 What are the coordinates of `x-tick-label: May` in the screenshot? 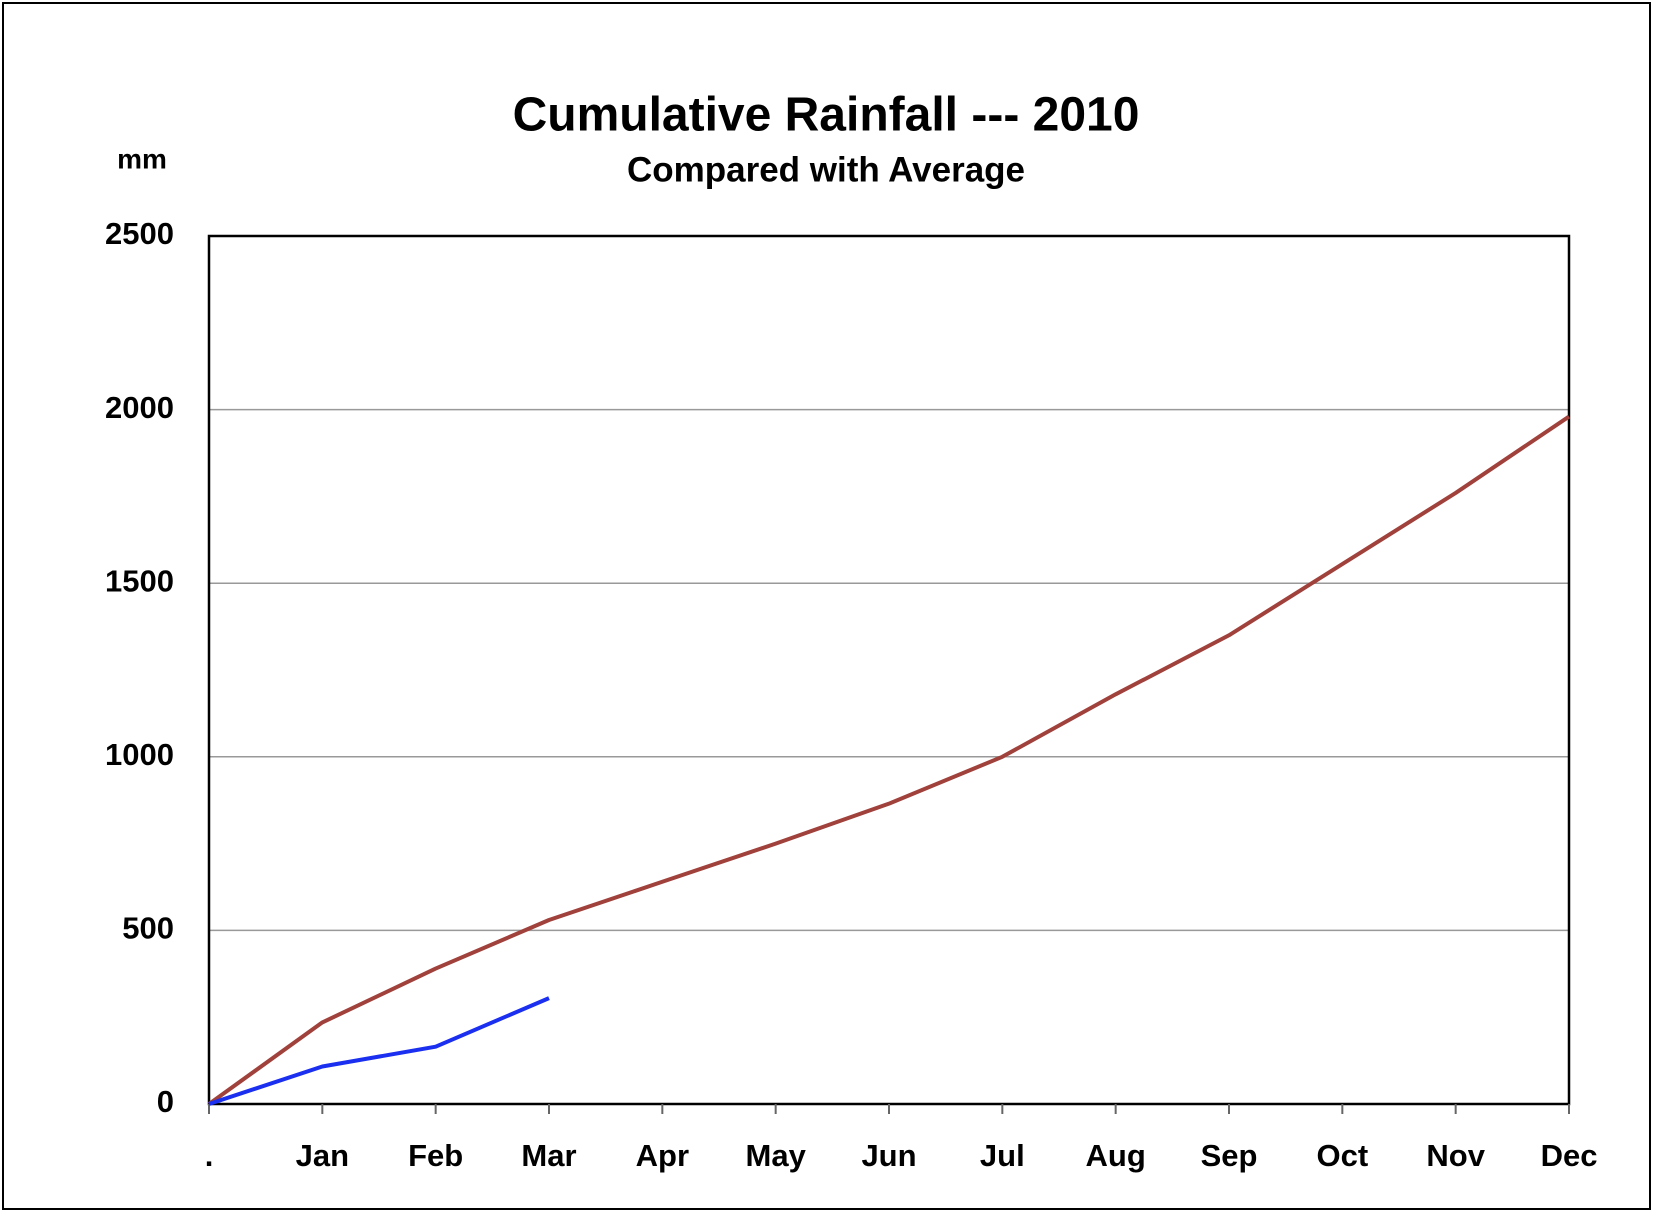 It's located at (776, 1155).